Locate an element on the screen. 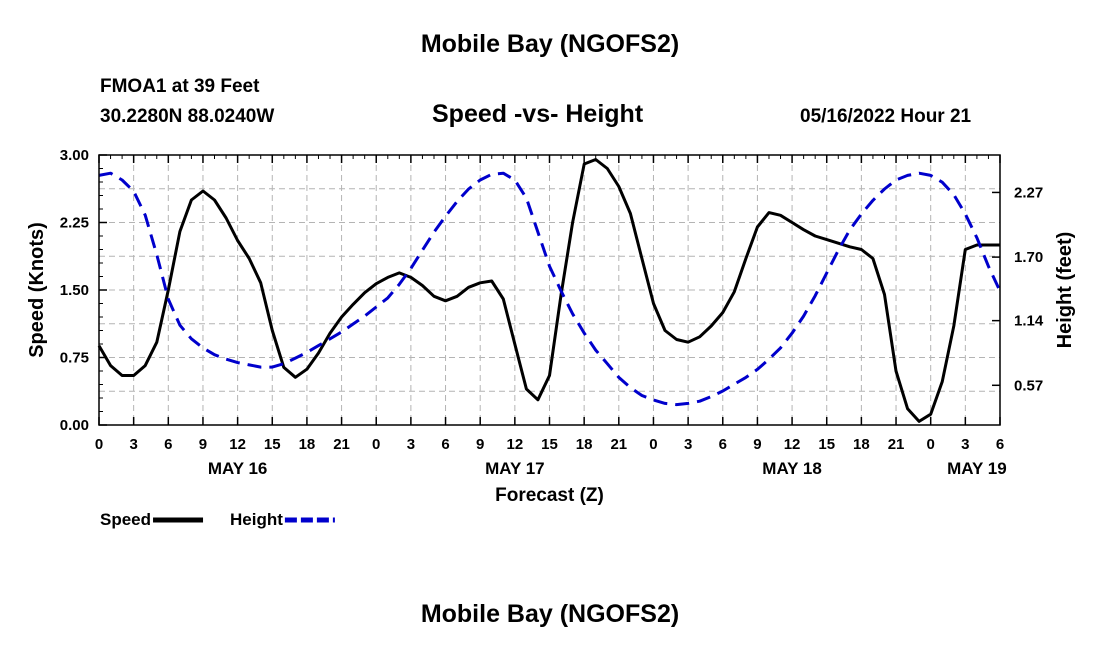 The image size is (1100, 650). y-left-axis-title: Speed (Knots) is located at coordinates (37, 290).